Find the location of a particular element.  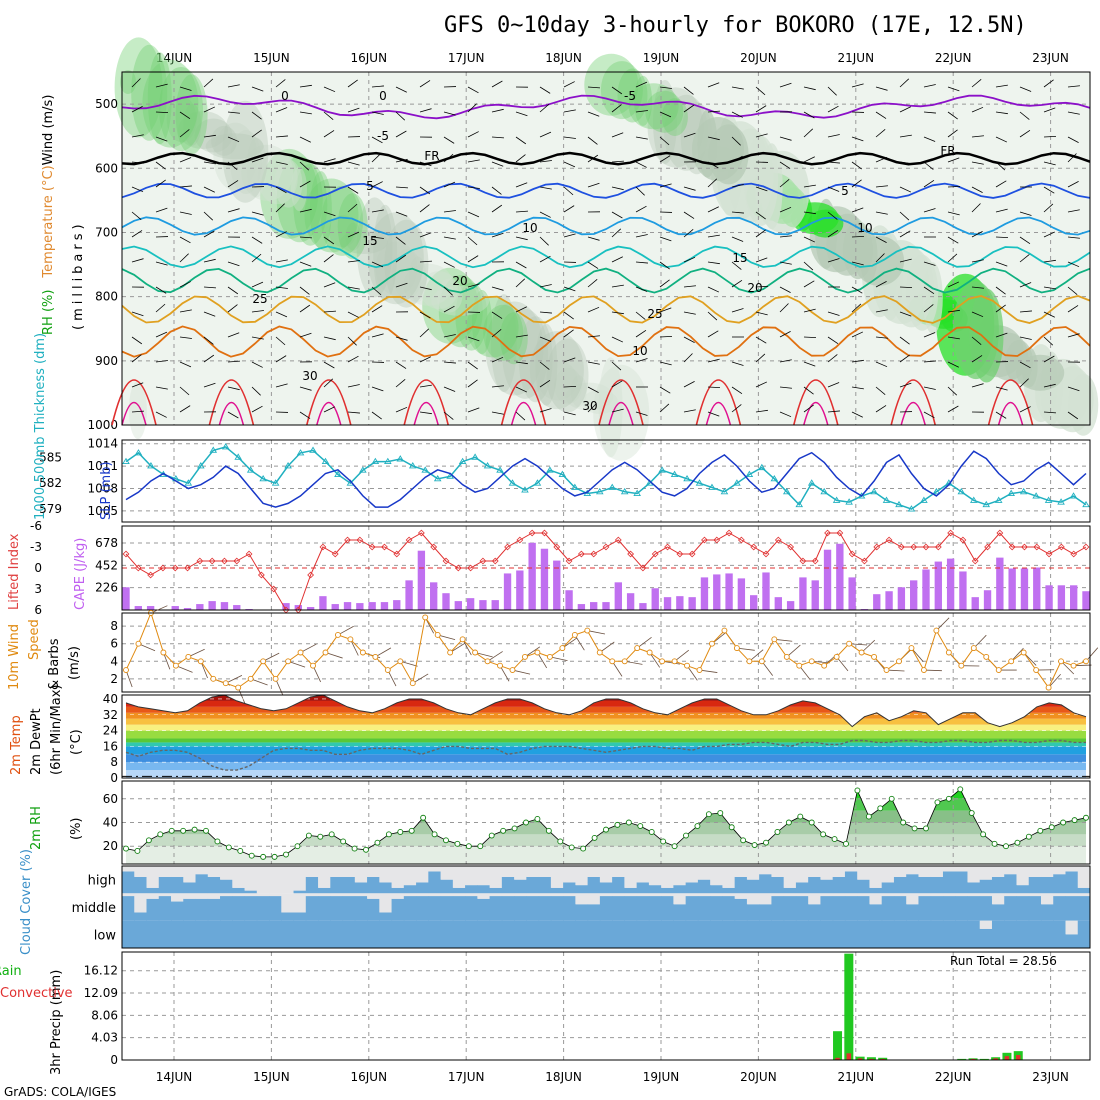

precip-ylabel: 3hr Precip (mm) is located at coordinates (56, 1022).